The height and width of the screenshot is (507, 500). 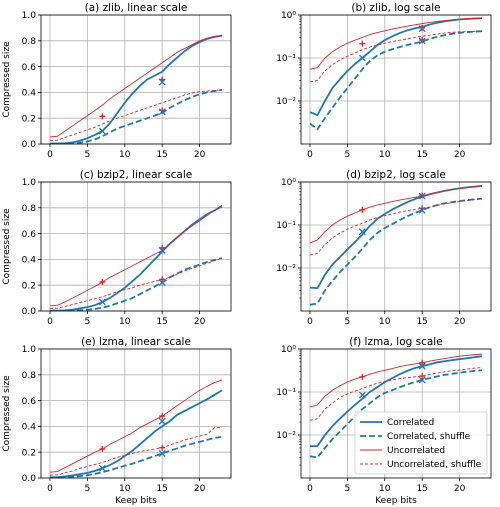 I want to click on legend-label: Correlated, shuffle, so click(x=429, y=437).